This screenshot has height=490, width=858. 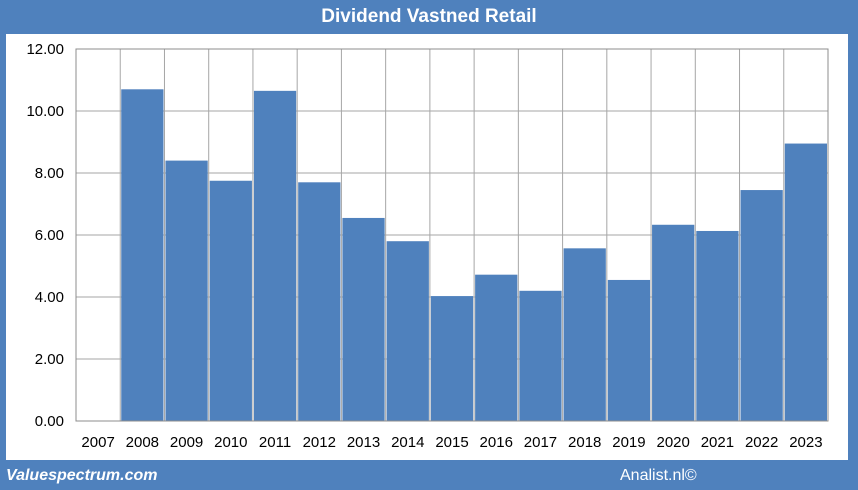 What do you see at coordinates (451, 442) in the screenshot?
I see `x-tick-label: 2015` at bounding box center [451, 442].